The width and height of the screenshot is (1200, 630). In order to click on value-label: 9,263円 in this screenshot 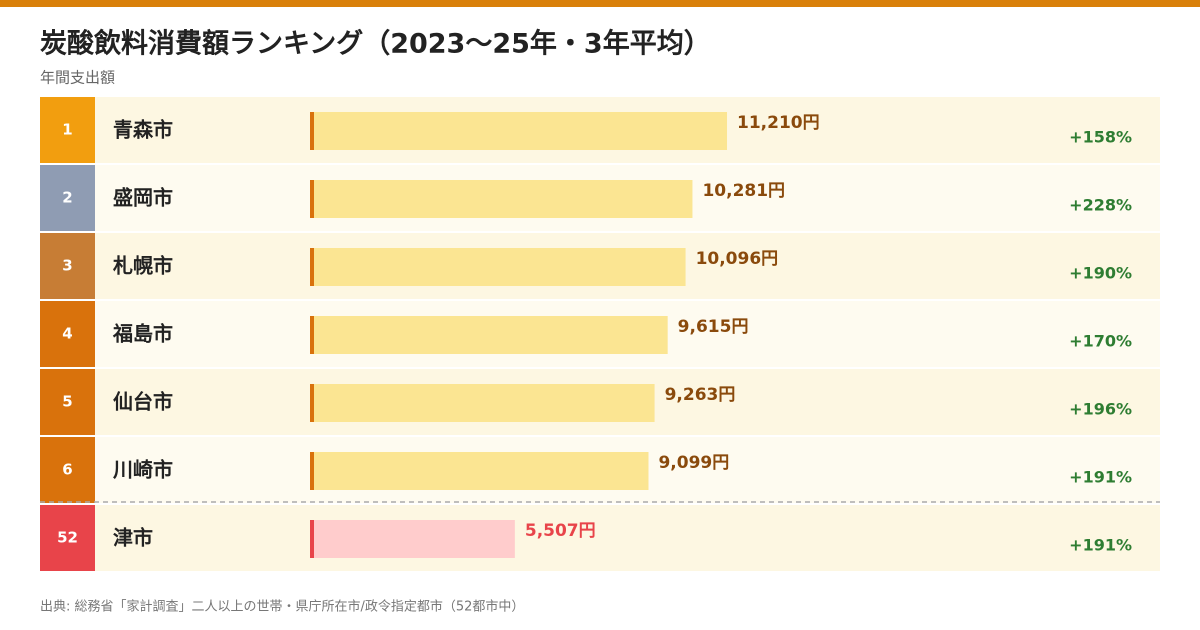, I will do `click(700, 395)`.